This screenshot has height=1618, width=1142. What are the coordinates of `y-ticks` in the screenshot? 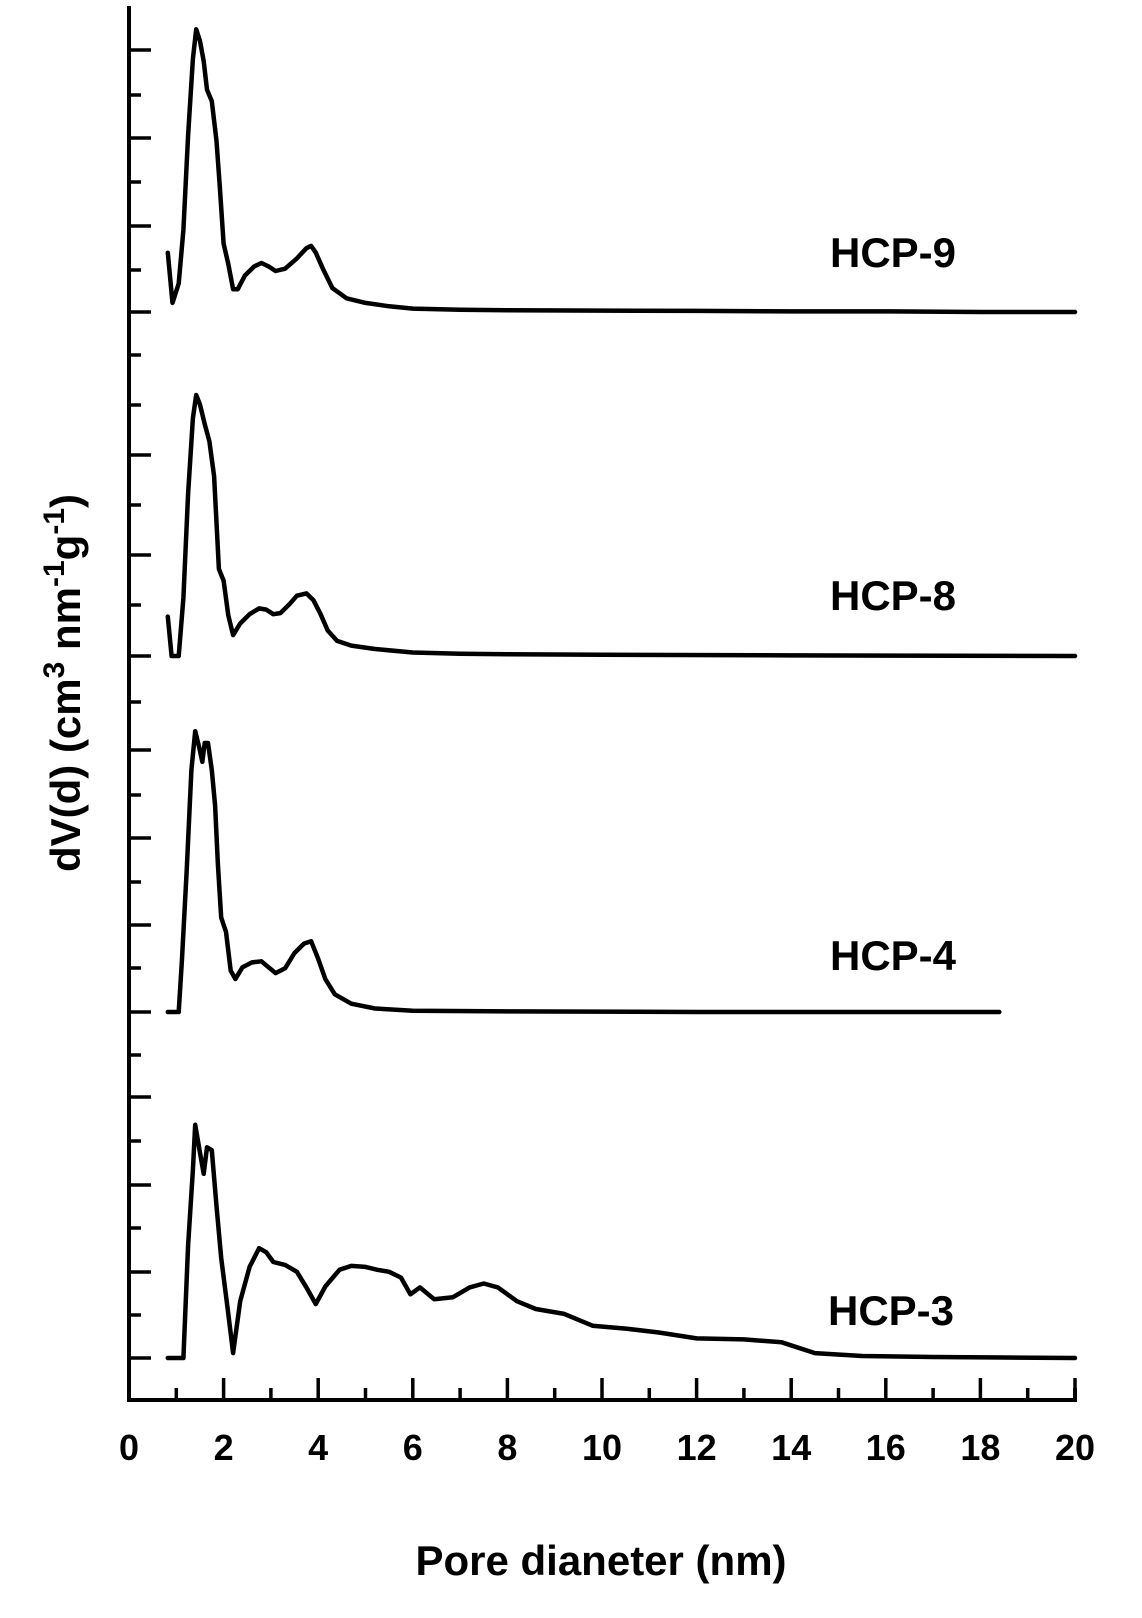 It's located at (140, 704).